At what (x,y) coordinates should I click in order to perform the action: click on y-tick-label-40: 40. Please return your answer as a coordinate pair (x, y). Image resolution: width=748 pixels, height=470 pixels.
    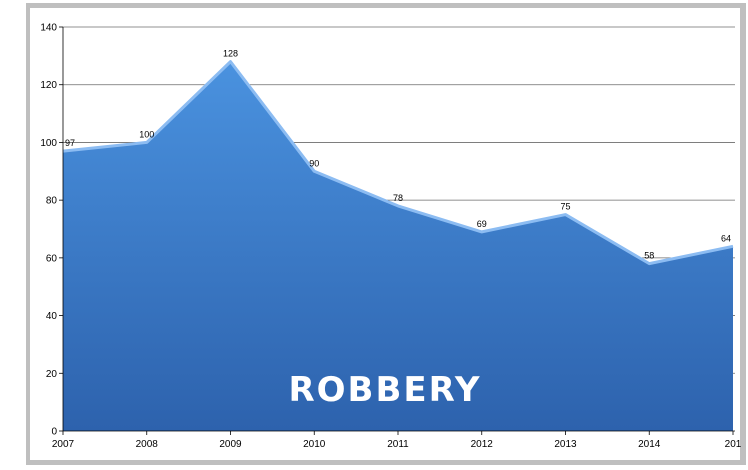
    Looking at the image, I should click on (52, 316).